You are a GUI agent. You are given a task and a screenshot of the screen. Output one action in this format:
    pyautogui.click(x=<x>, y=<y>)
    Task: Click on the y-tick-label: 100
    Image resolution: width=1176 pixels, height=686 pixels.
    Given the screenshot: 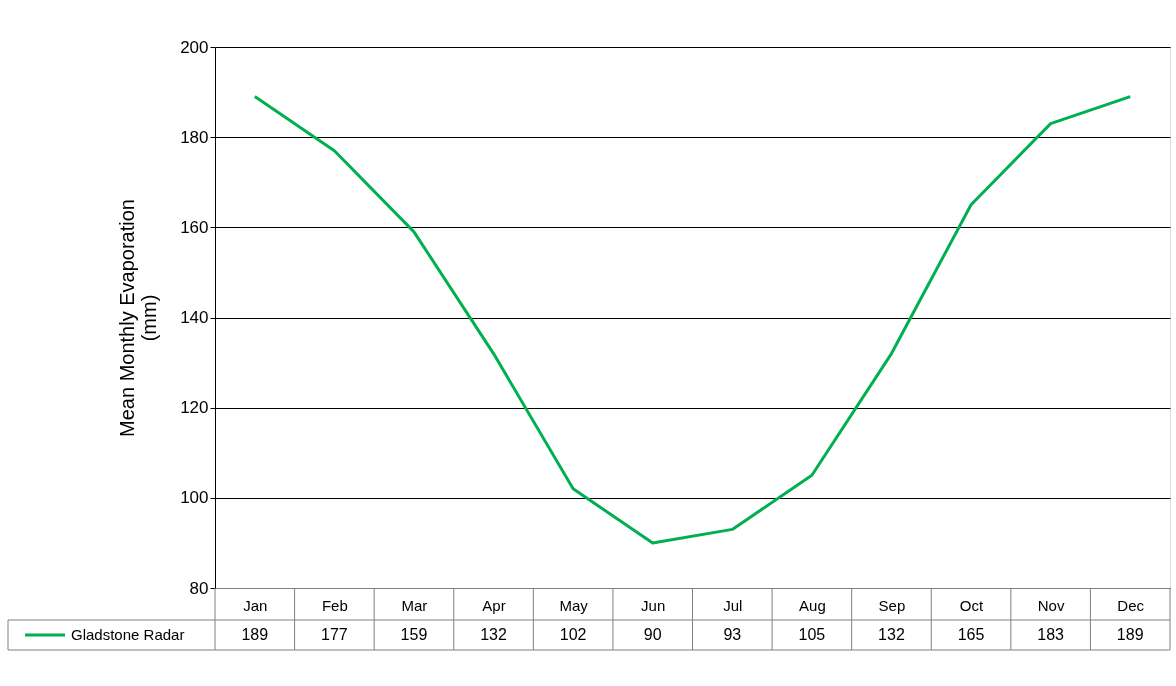 What is the action you would take?
    pyautogui.click(x=194, y=498)
    